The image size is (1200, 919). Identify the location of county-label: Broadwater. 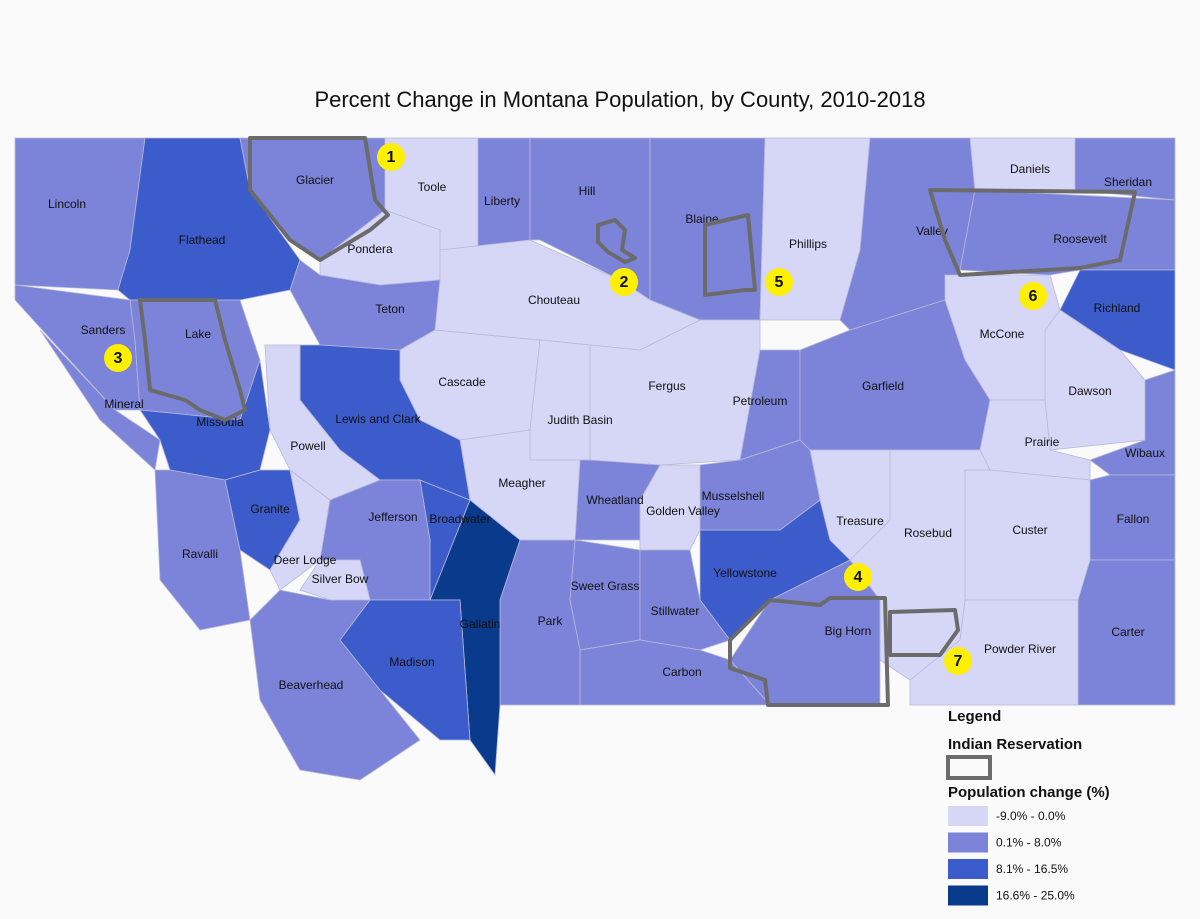
(459, 519).